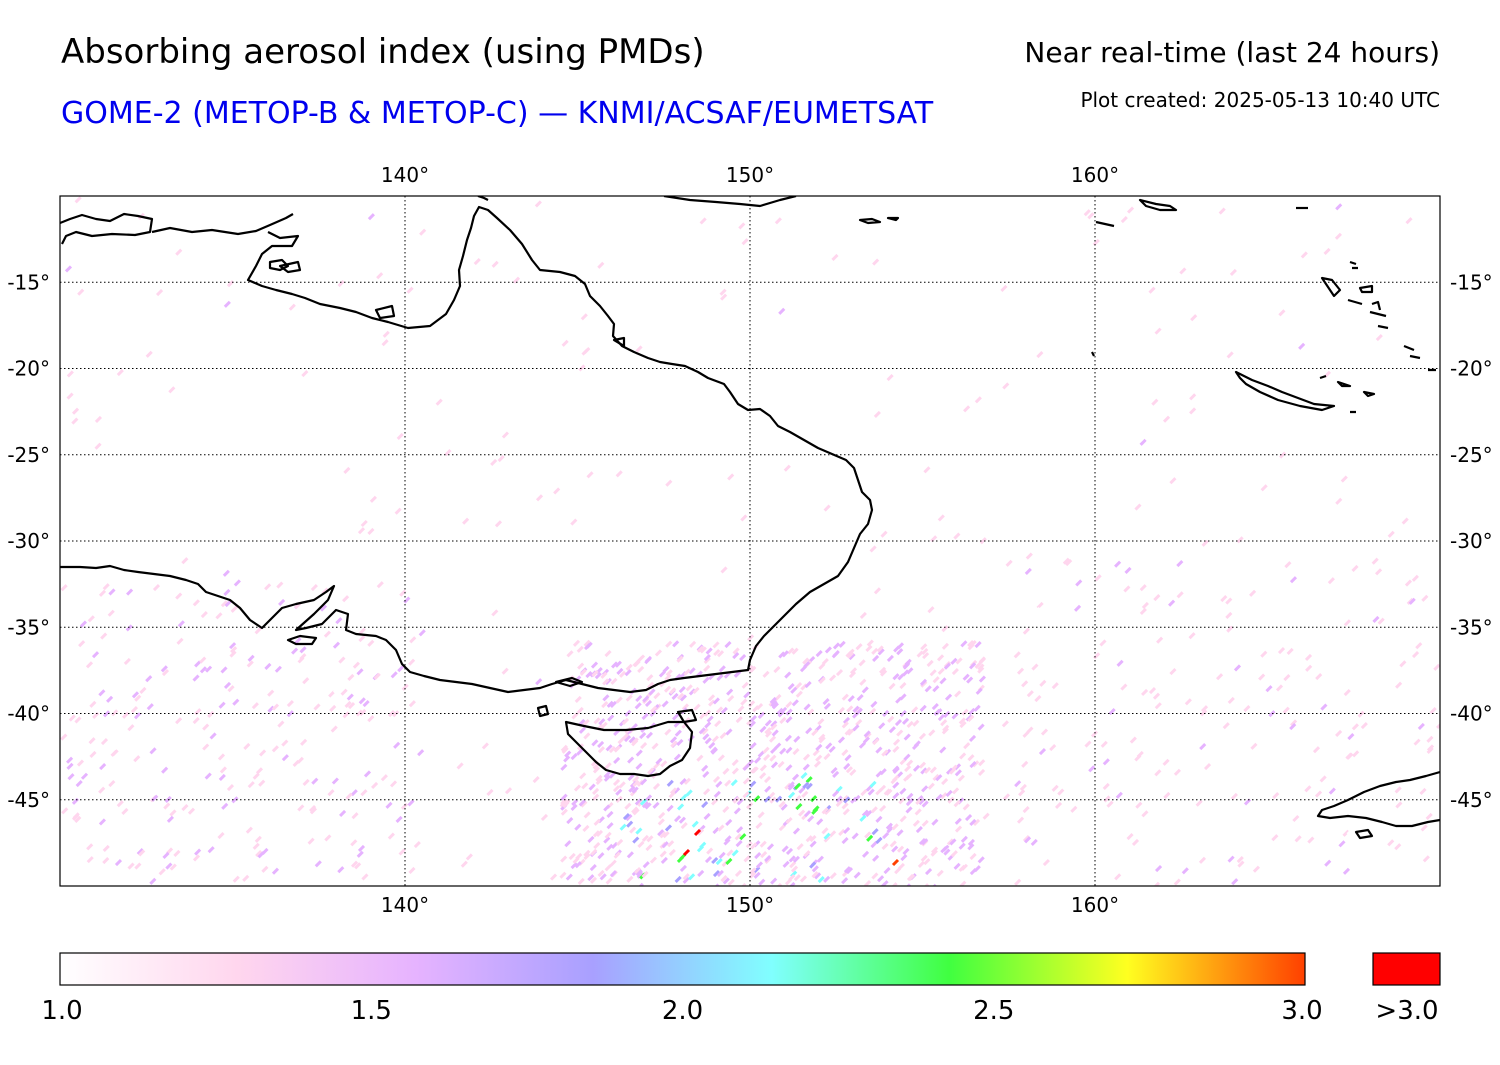  Describe the element at coordinates (405, 175) in the screenshot. I see `lon-label-top: 140°` at that location.